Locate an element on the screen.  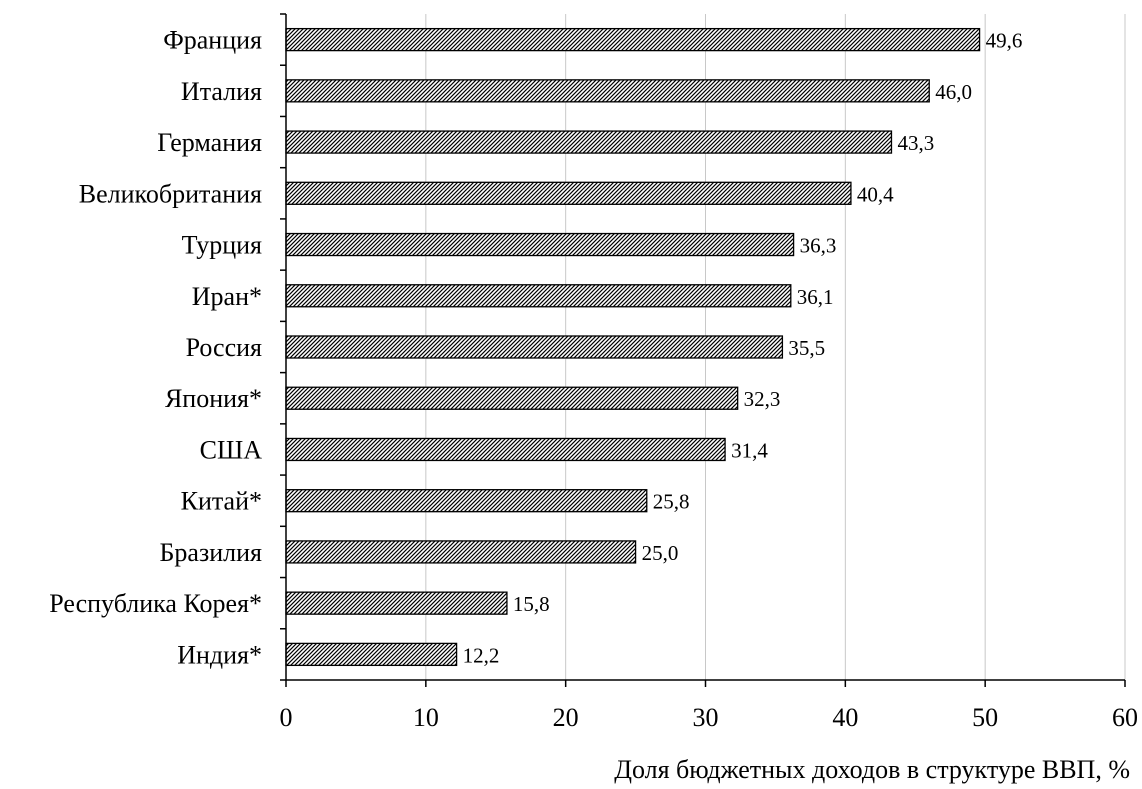
value-label: 36,3 is located at coordinates (818, 246).